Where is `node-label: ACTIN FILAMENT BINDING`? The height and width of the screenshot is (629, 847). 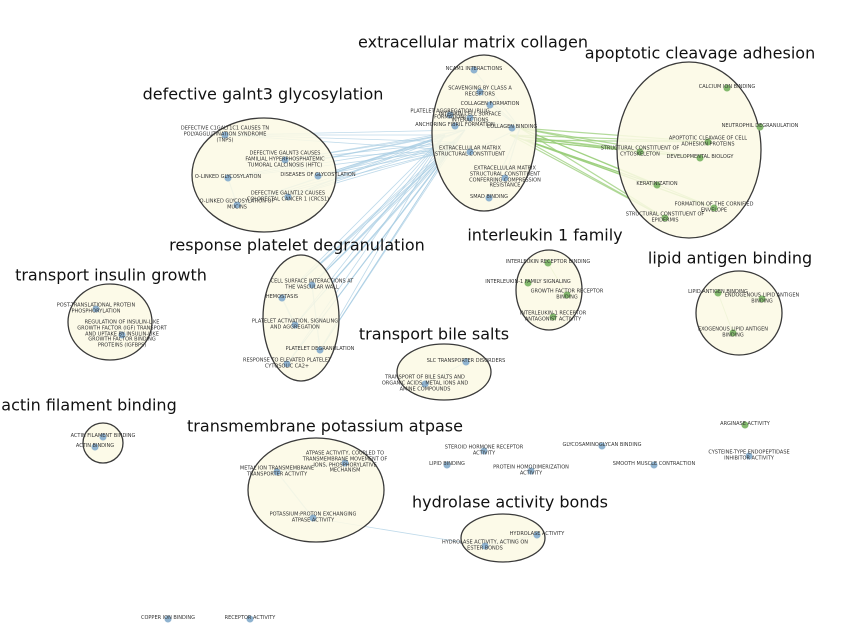
node-label: ACTIN FILAMENT BINDING is located at coordinates (103, 436).